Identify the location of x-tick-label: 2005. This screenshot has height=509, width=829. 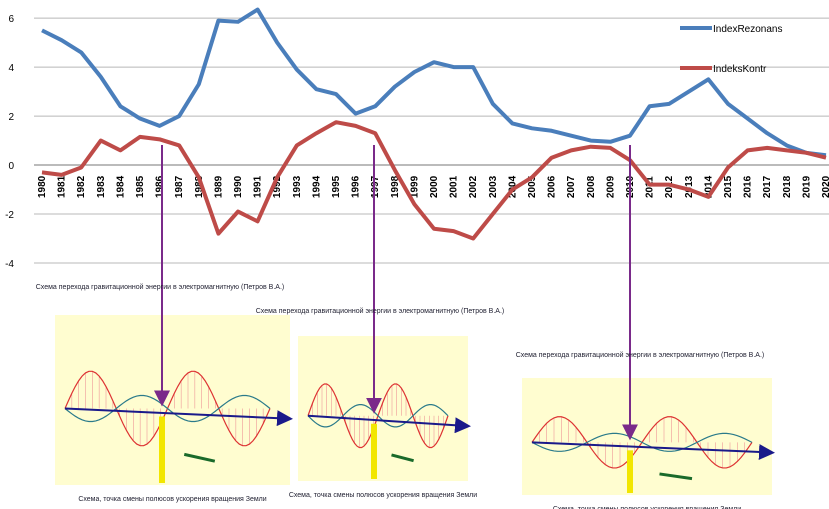
(532, 186).